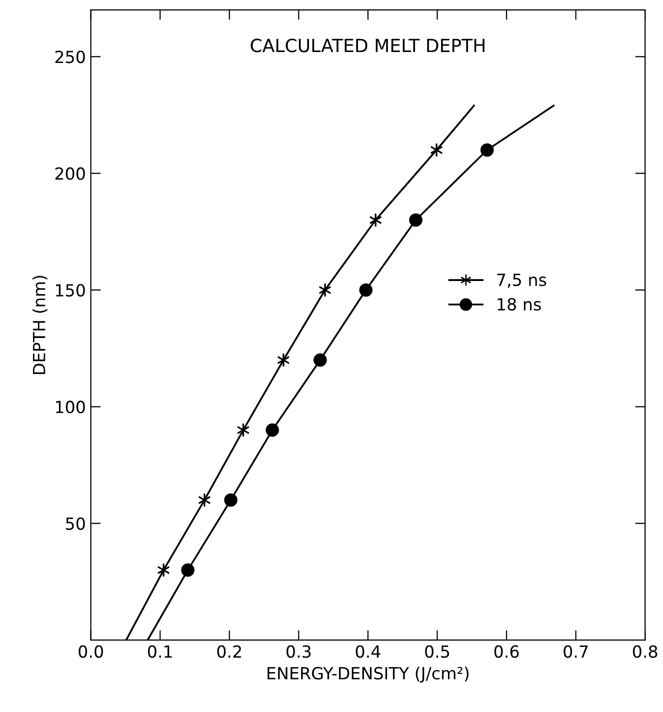 The height and width of the screenshot is (712, 663). I want to click on x-tick-label: 0.6, so click(506, 651).